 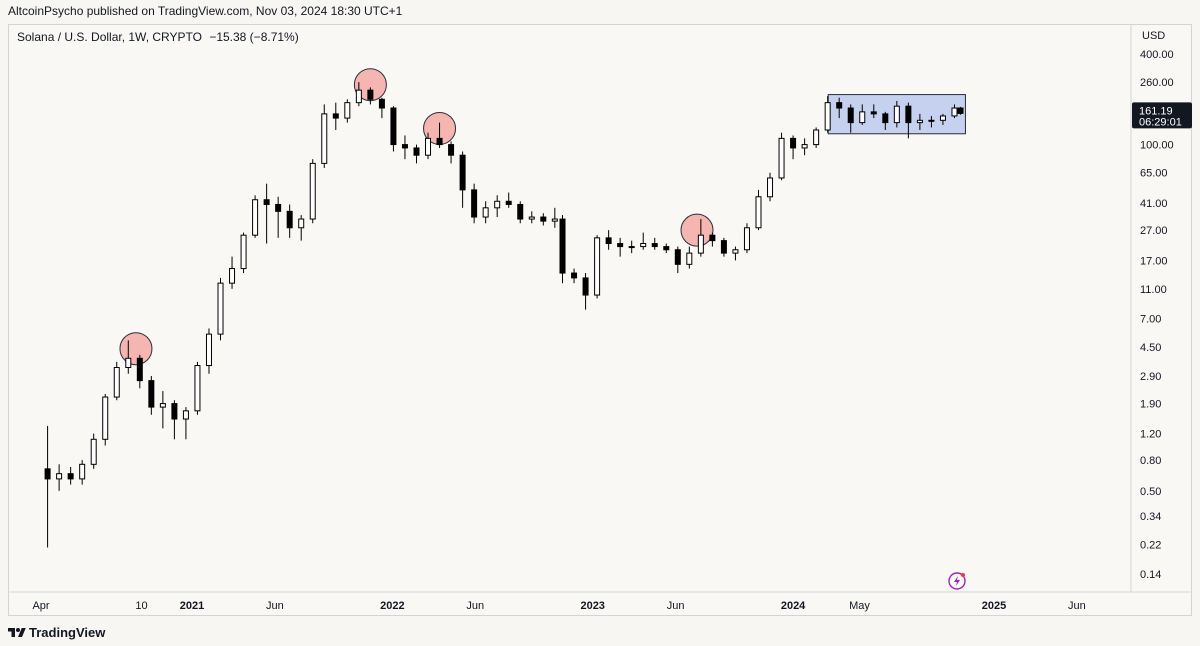 I want to click on time-tick-label: 2022, so click(x=392, y=606).